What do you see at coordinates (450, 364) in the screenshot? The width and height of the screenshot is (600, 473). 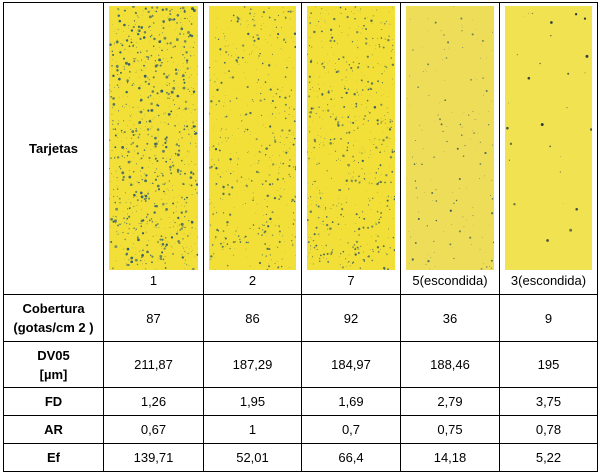 I see `dv05-value: 188,46` at bounding box center [450, 364].